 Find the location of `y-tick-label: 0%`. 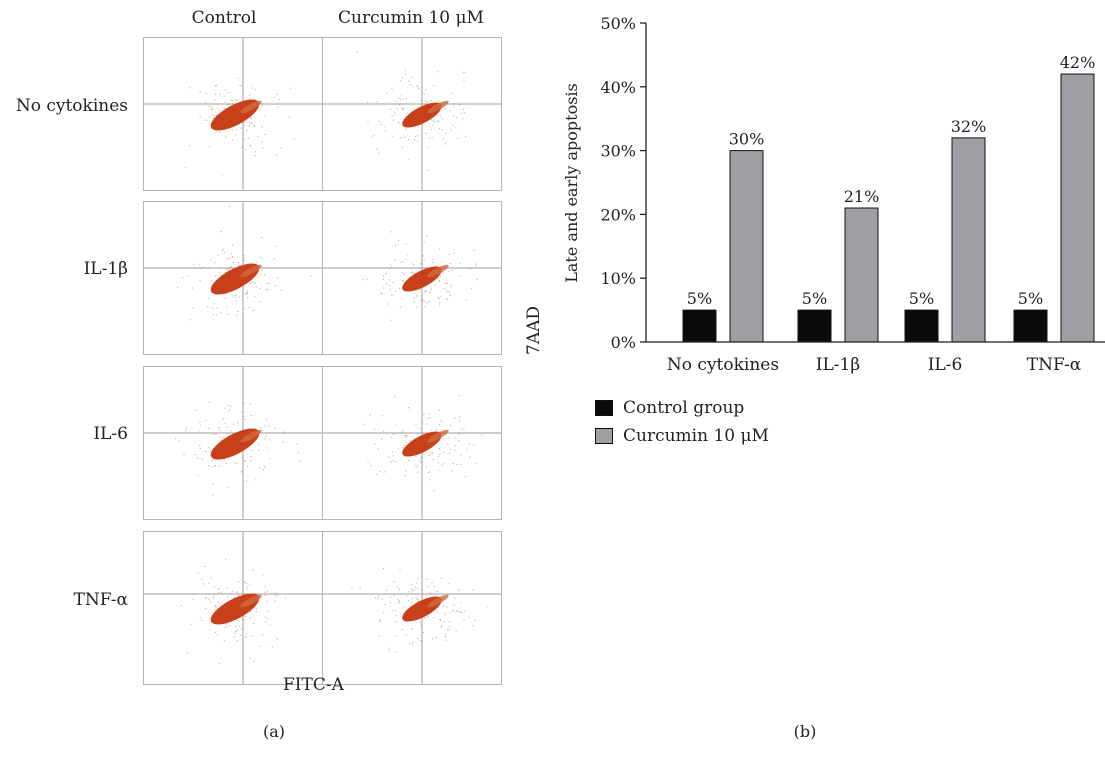

y-tick-label: 0% is located at coordinates (623, 342).